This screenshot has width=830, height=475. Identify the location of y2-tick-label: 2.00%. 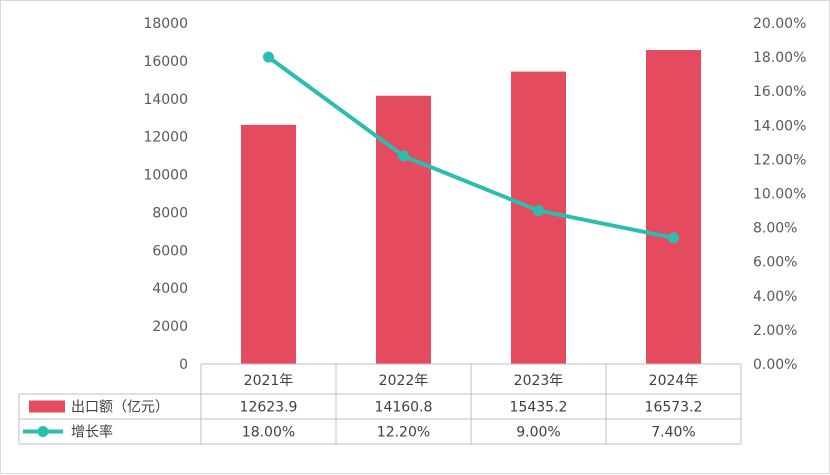
(775, 331).